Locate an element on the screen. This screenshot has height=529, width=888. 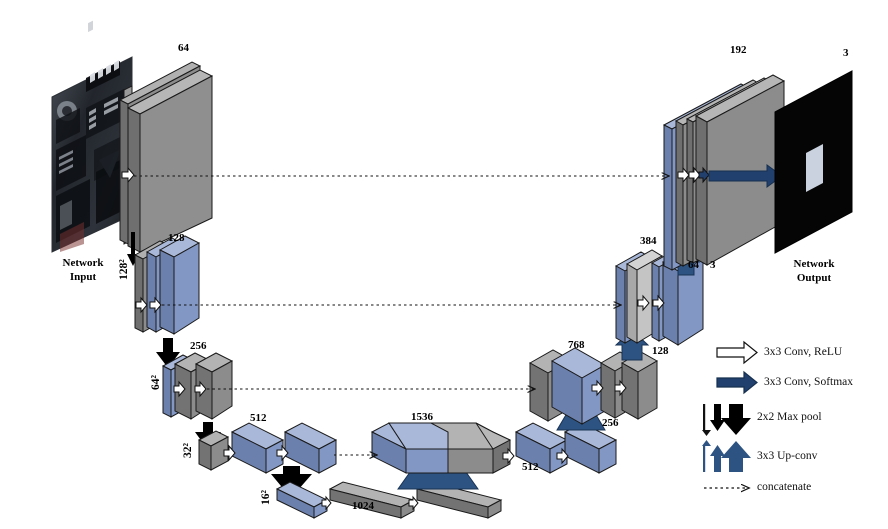
legend-label-upconv: 3x3 Up-conv is located at coordinates (787, 456).